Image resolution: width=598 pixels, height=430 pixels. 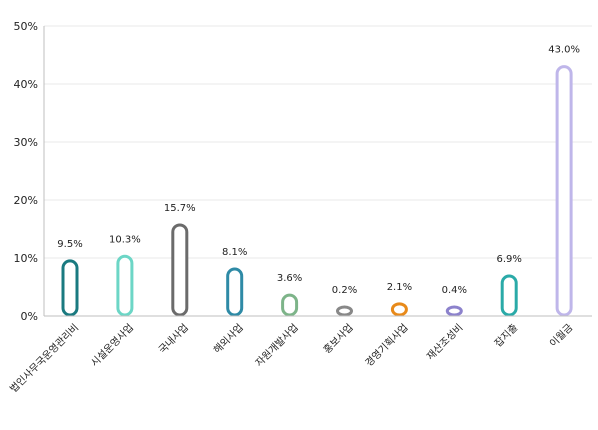 What do you see at coordinates (173, 338) in the screenshot?
I see `x-tick-label: 국내사업` at bounding box center [173, 338].